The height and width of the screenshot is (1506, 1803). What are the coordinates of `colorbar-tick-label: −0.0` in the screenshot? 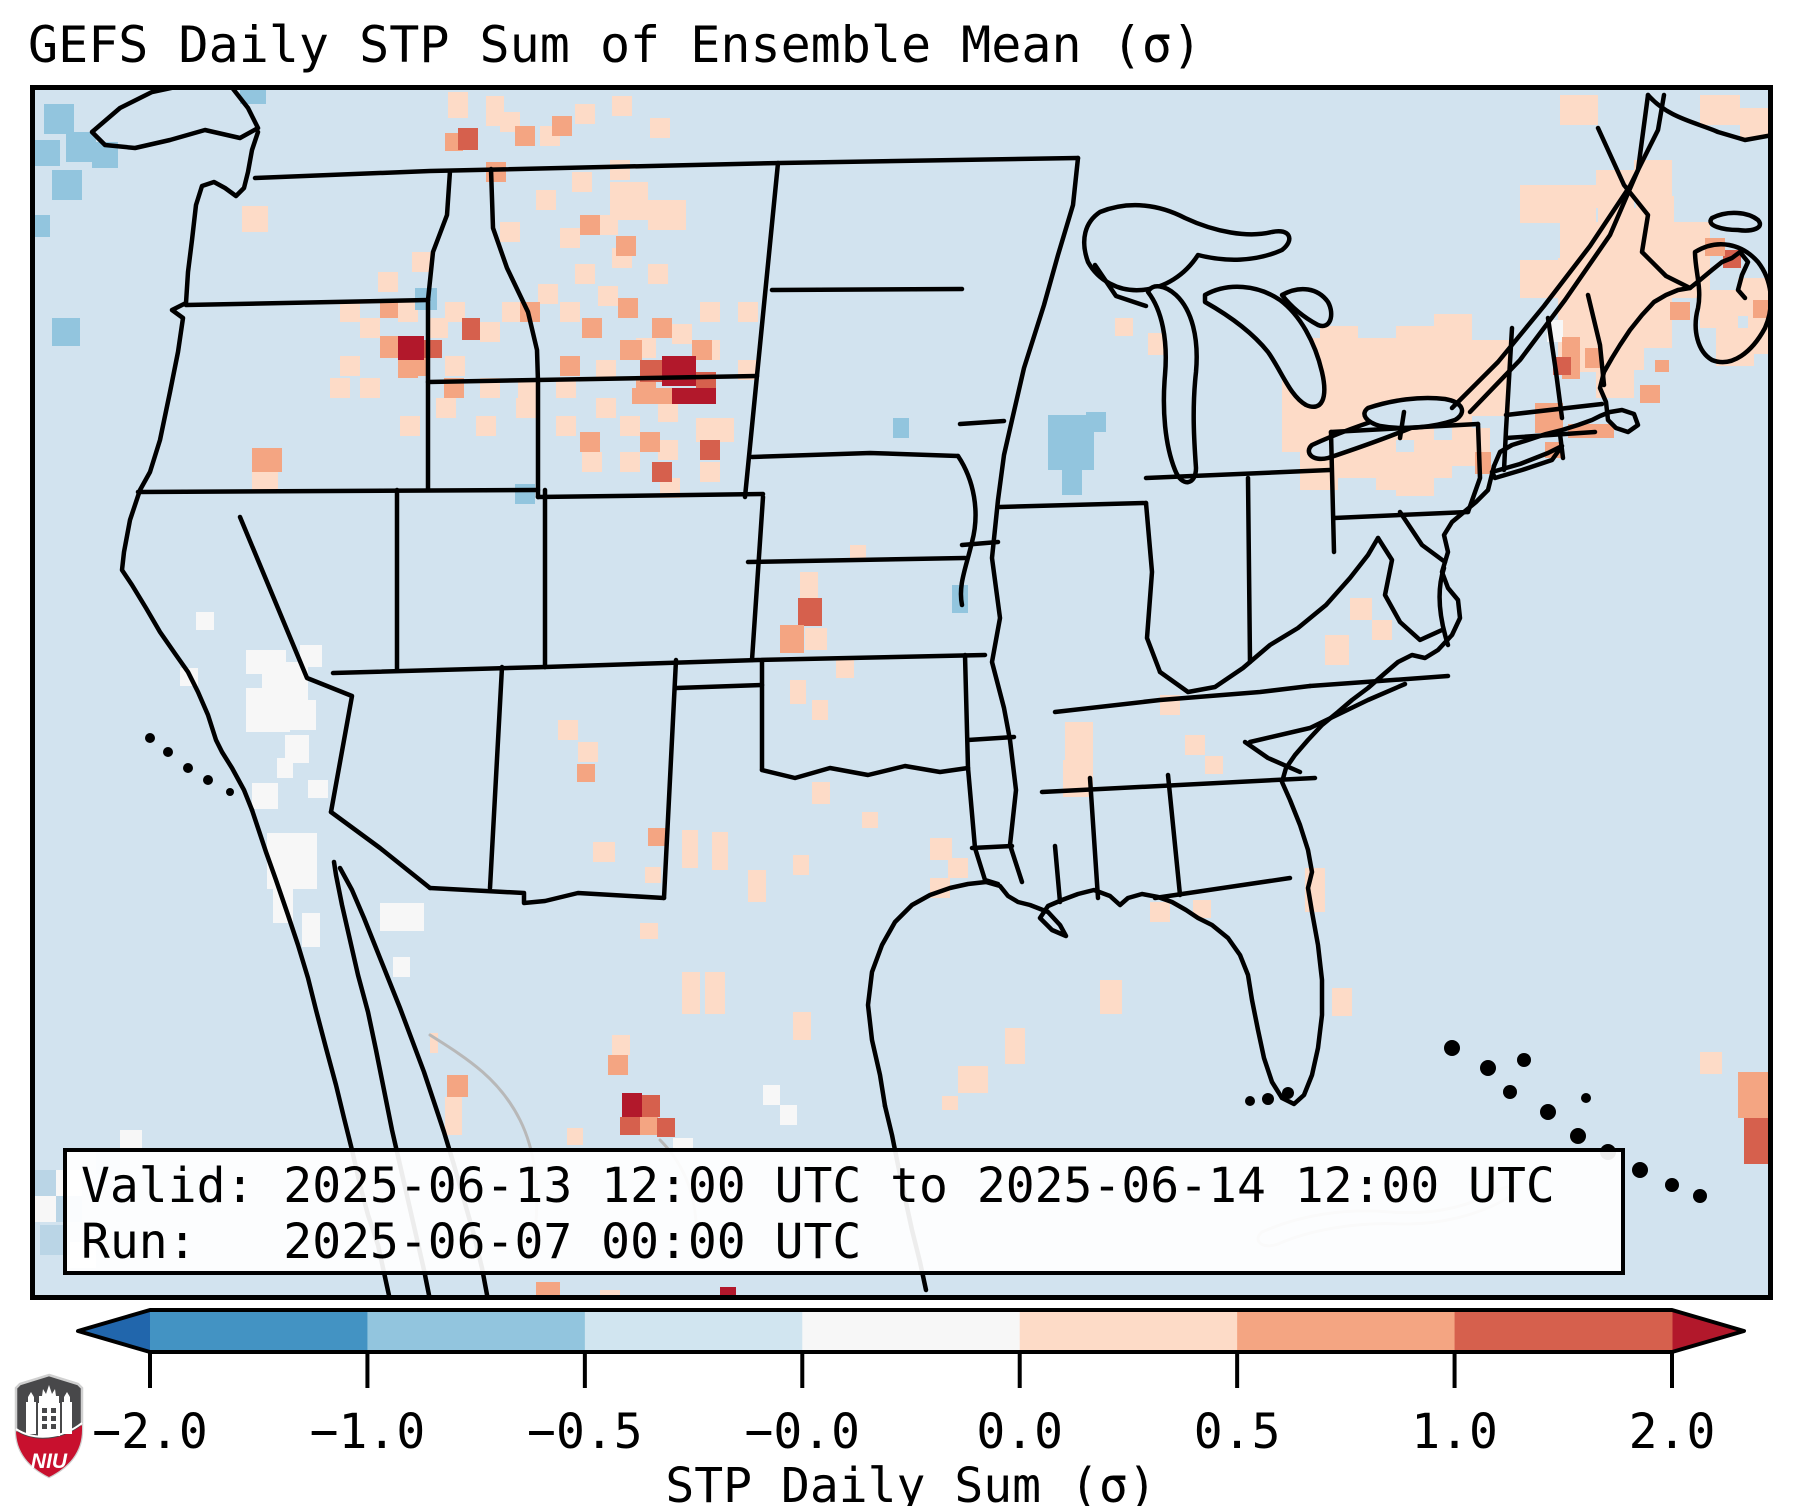 It's located at (802, 1432).